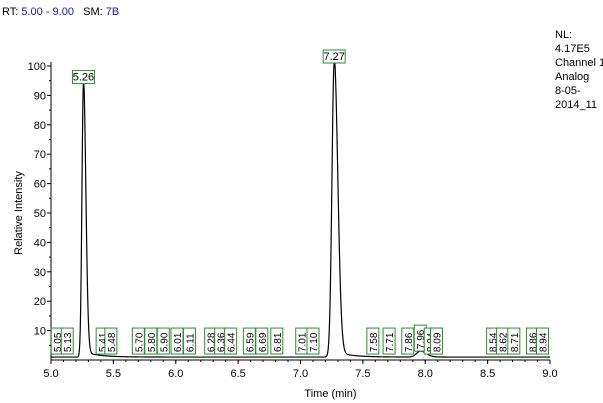  Describe the element at coordinates (40, 126) in the screenshot. I see `y-tick-label: 80` at that location.